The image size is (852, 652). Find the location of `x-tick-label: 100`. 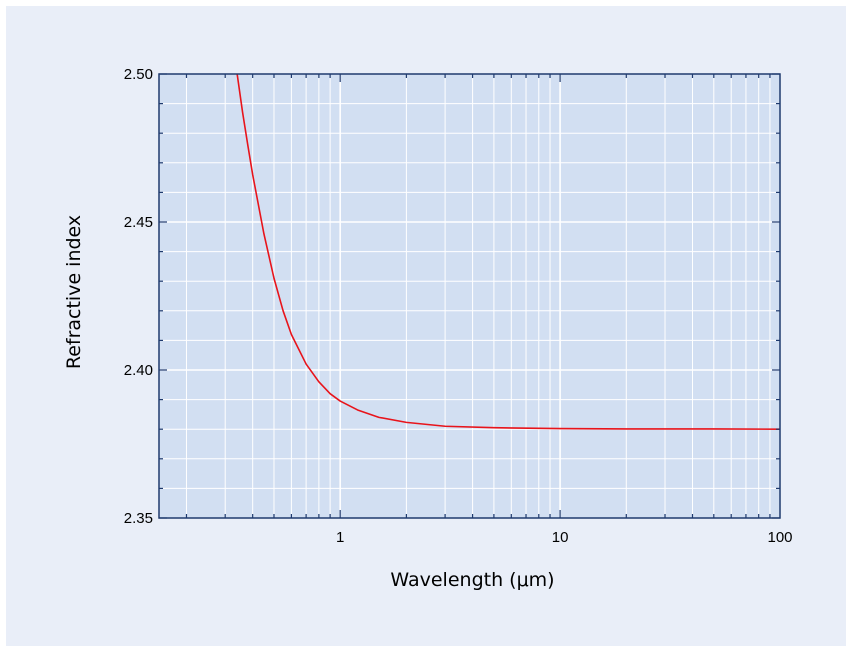

x-tick-label: 100 is located at coordinates (779, 537).